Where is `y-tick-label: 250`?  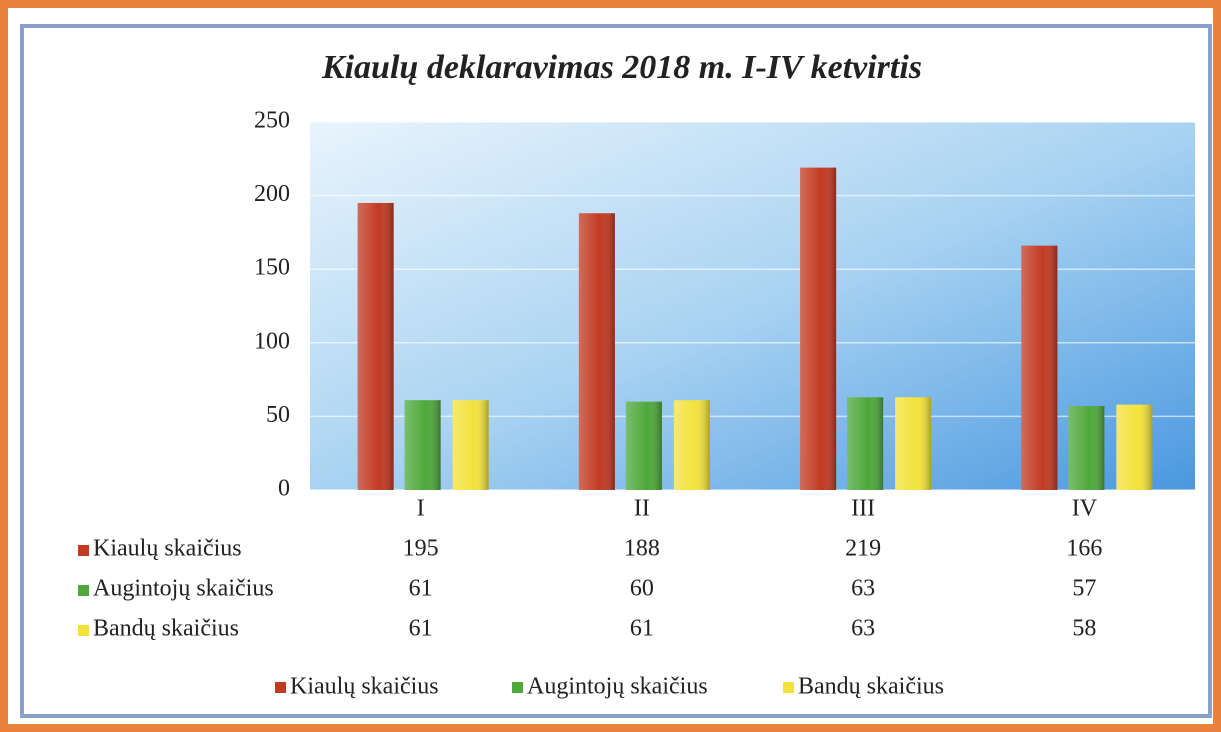 y-tick-label: 250 is located at coordinates (272, 121).